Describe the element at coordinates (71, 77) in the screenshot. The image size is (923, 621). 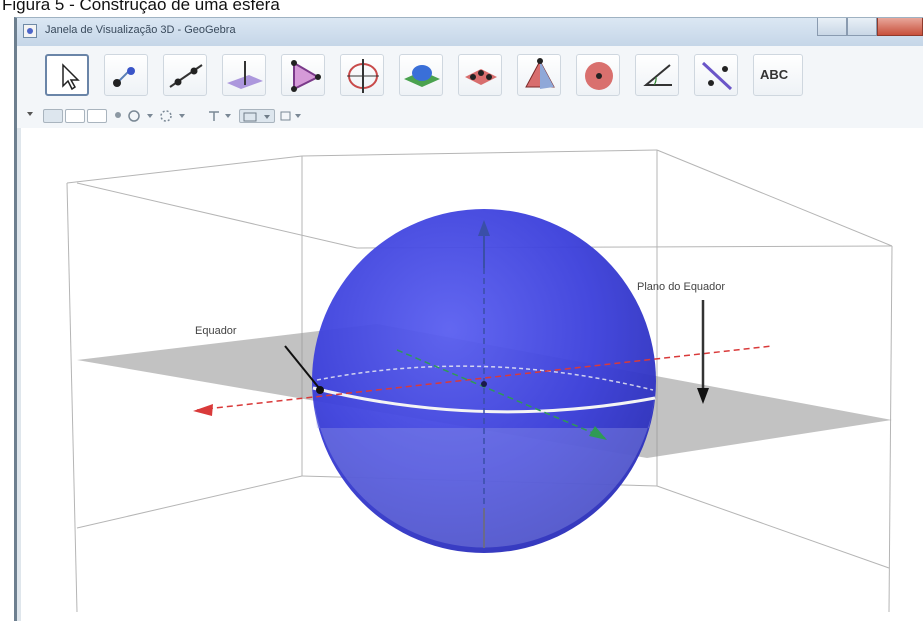
I see `pointer-icon` at that location.